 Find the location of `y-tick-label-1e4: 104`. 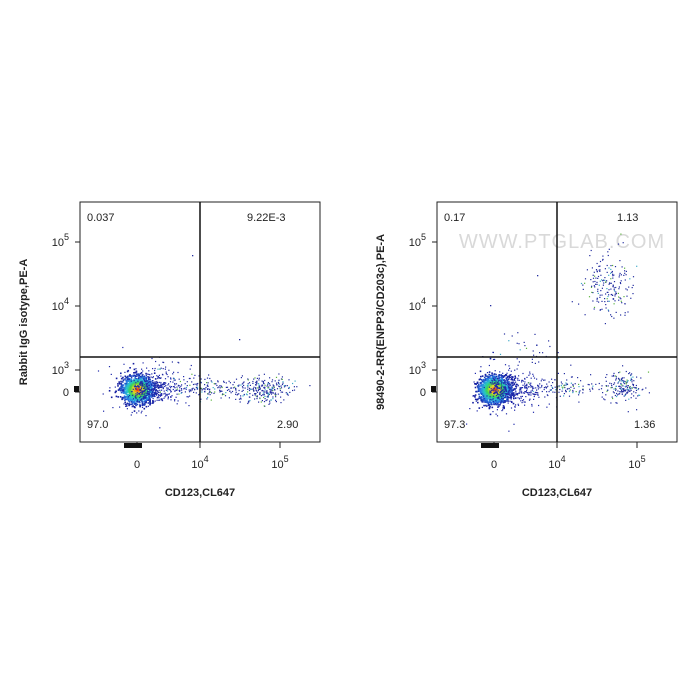

y-tick-label-1e4: 104 is located at coordinates (417, 304).